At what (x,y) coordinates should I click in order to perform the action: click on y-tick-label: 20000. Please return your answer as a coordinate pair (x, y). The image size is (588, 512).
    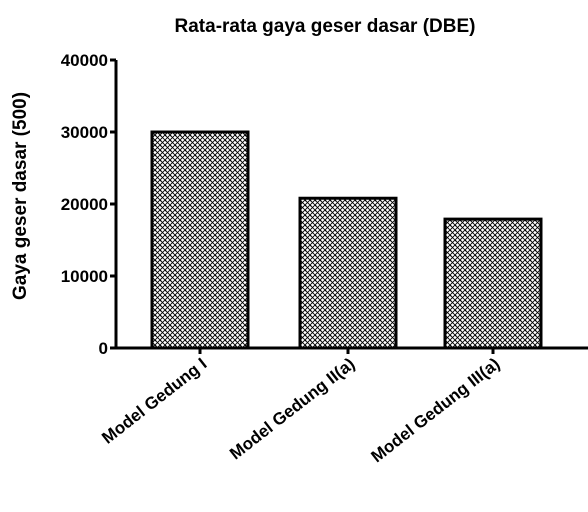
    Looking at the image, I should click on (84, 204).